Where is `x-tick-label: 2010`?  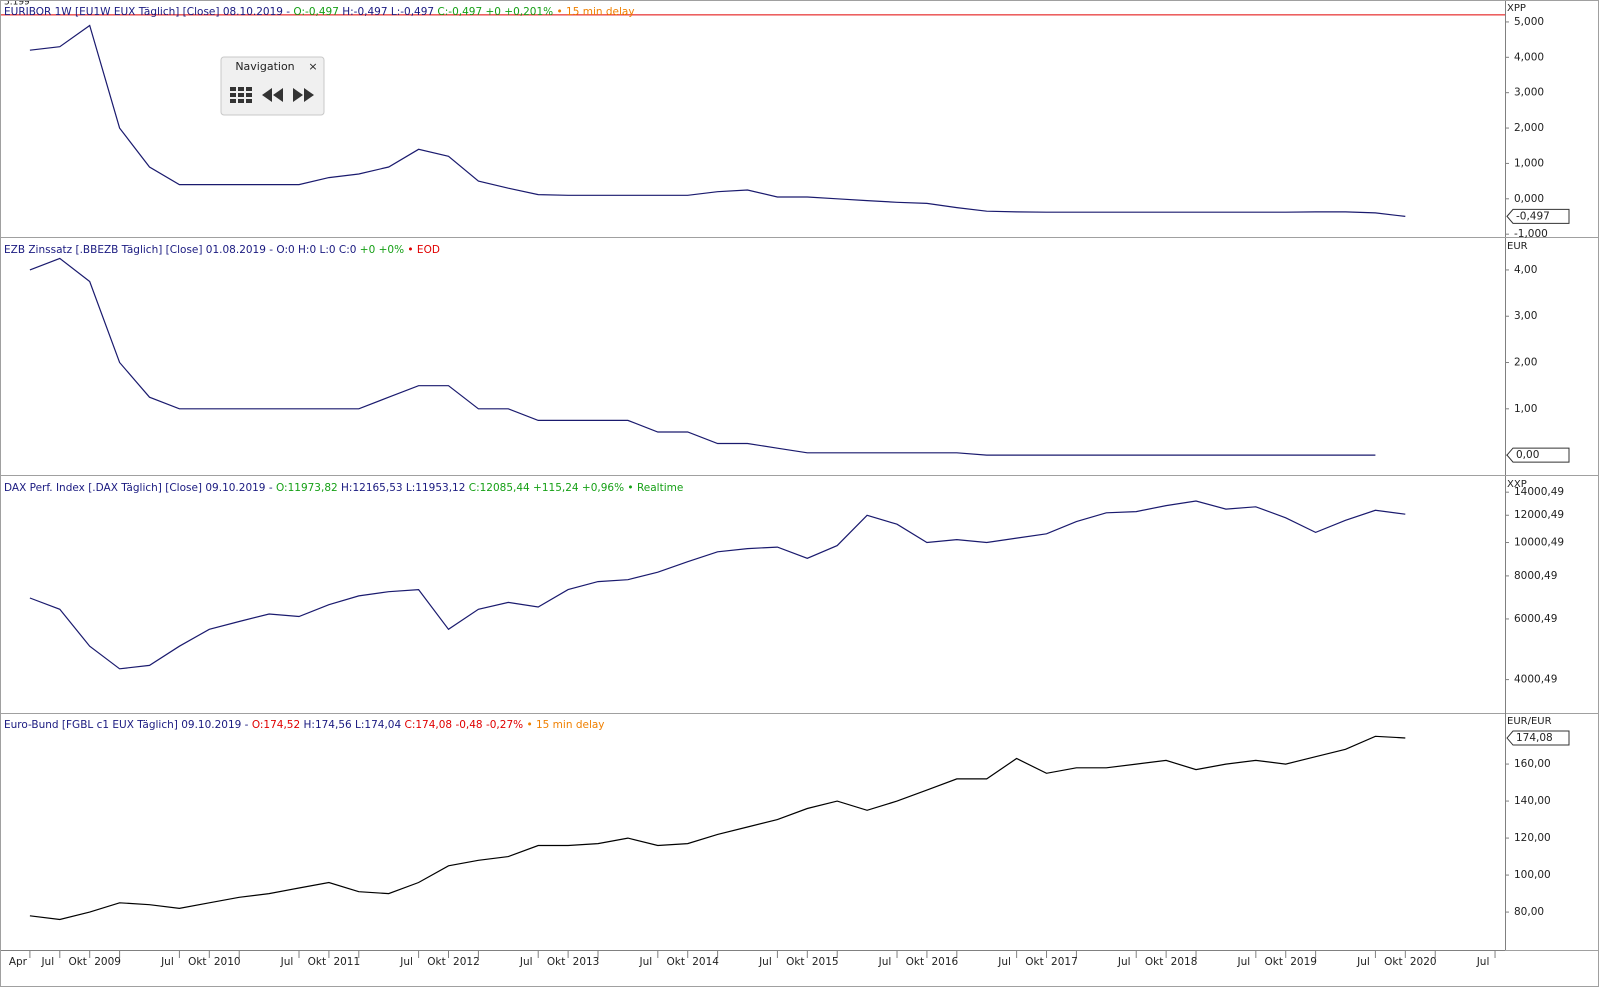
x-tick-label: 2010 is located at coordinates (227, 962).